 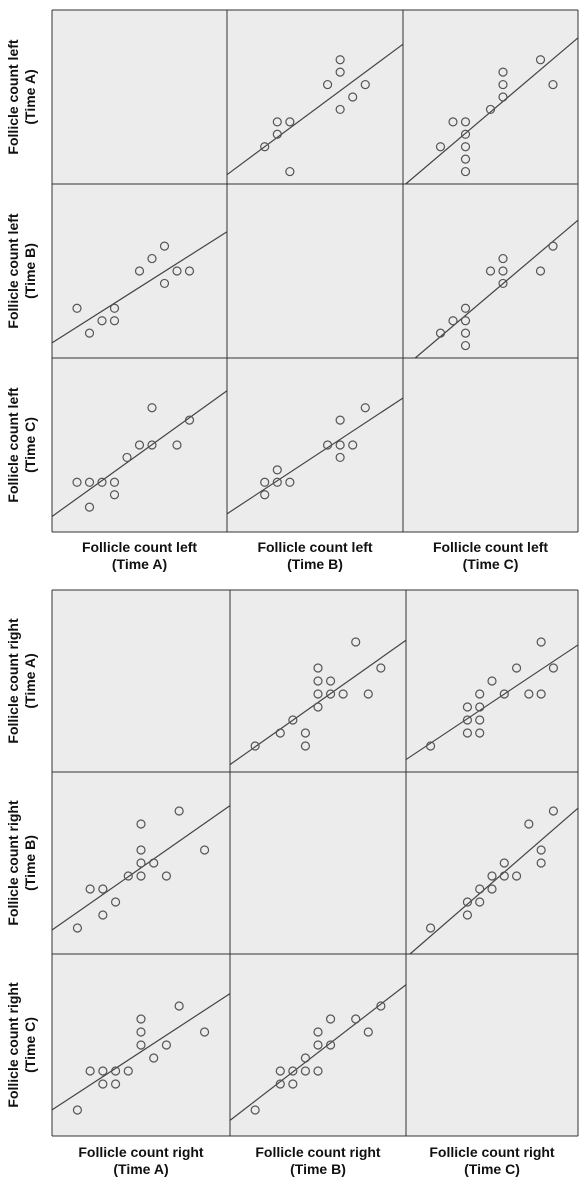 I want to click on scatter-cell-r0c1, so click(x=318, y=701).